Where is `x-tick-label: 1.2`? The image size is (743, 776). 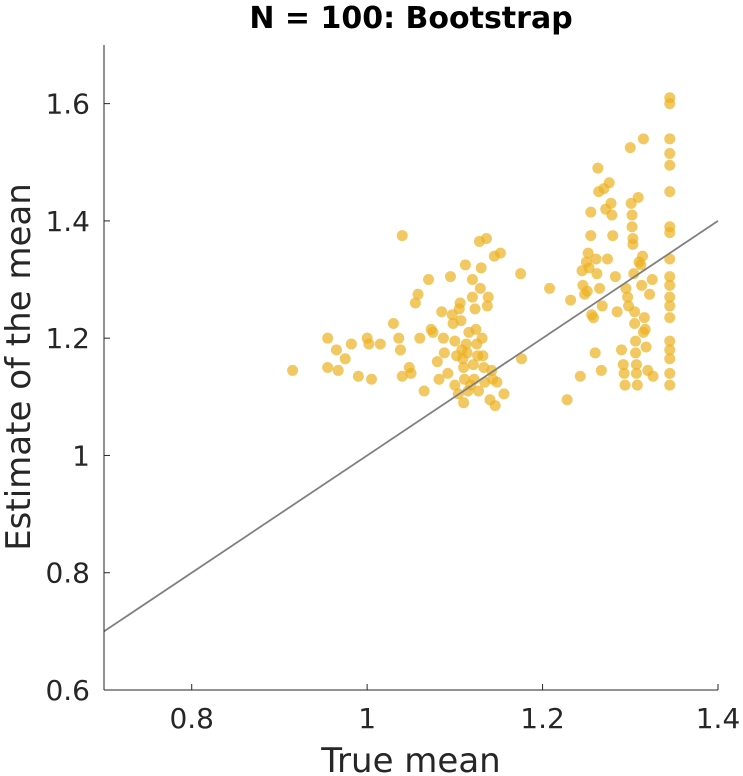
x-tick-label: 1.2 is located at coordinates (542, 718).